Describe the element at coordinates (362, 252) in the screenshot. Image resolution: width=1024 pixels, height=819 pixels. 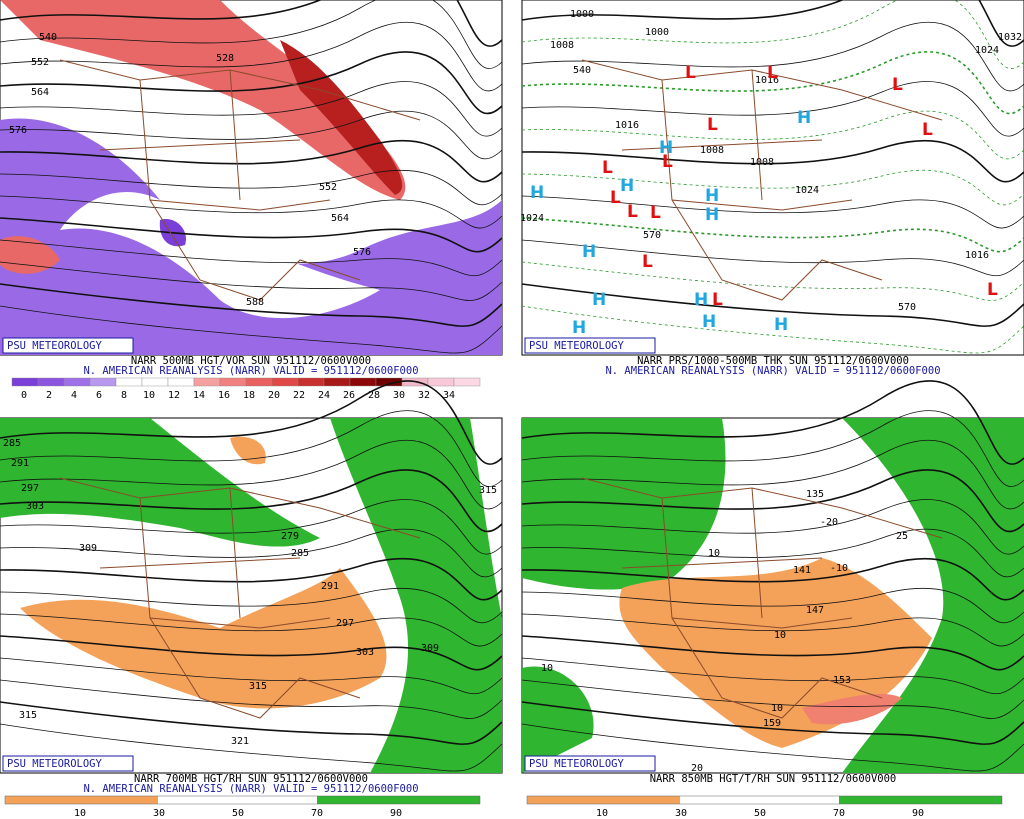
I see `contour-label: 576` at that location.